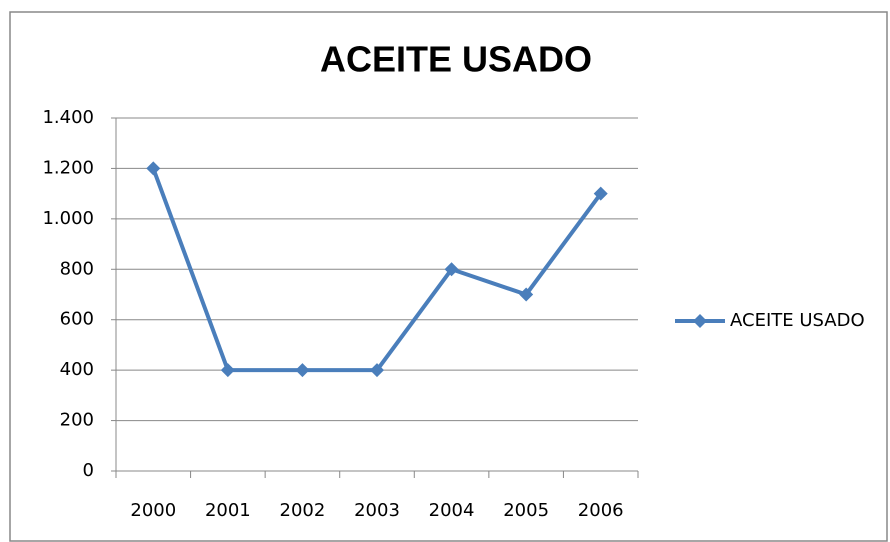 Image resolution: width=890 pixels, height=542 pixels. What do you see at coordinates (797, 320) in the screenshot?
I see `legend-label: ACEITE USADO` at bounding box center [797, 320].